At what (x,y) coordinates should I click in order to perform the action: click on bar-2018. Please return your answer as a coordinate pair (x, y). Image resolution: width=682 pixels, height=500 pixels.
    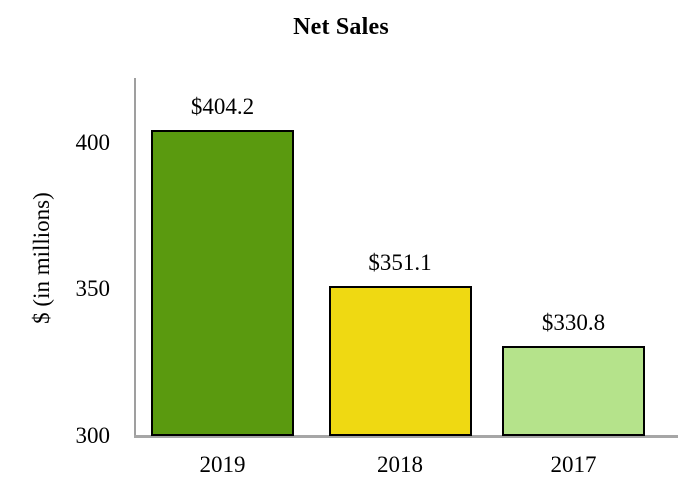
    Looking at the image, I should click on (400, 361).